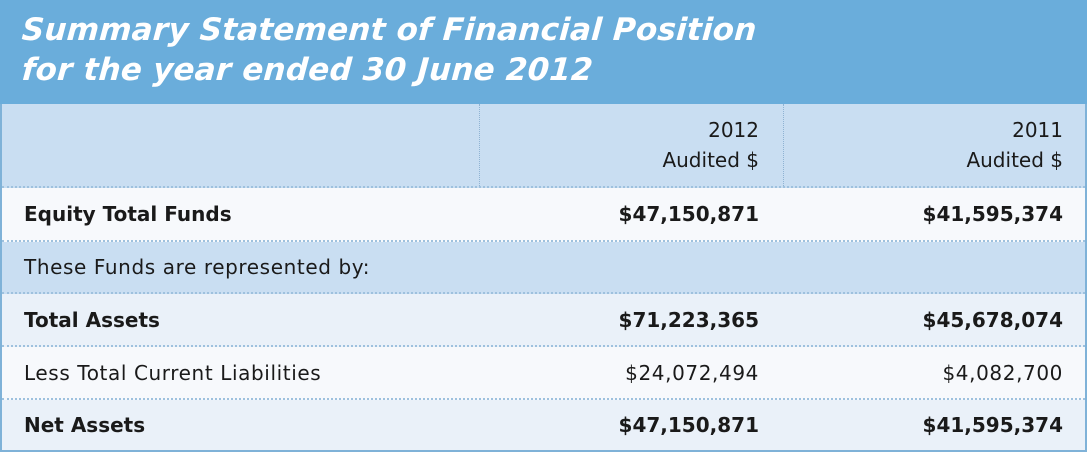  I want to click on row-label: Net Assets, so click(85, 425).